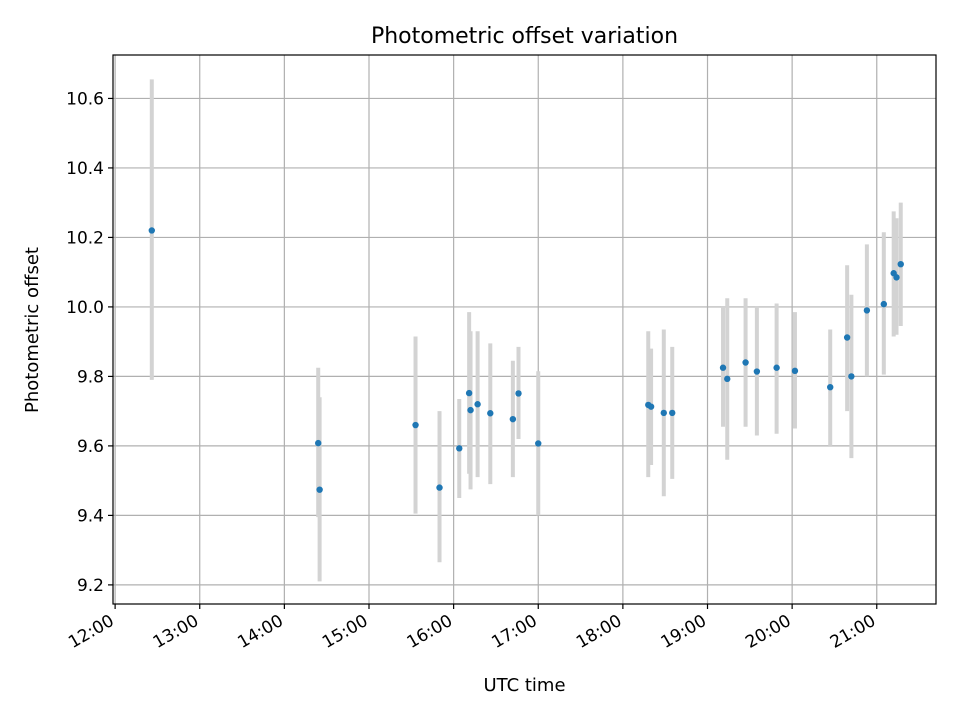  Describe the element at coordinates (524, 685) in the screenshot. I see `x-axis-label: UTC time` at that location.